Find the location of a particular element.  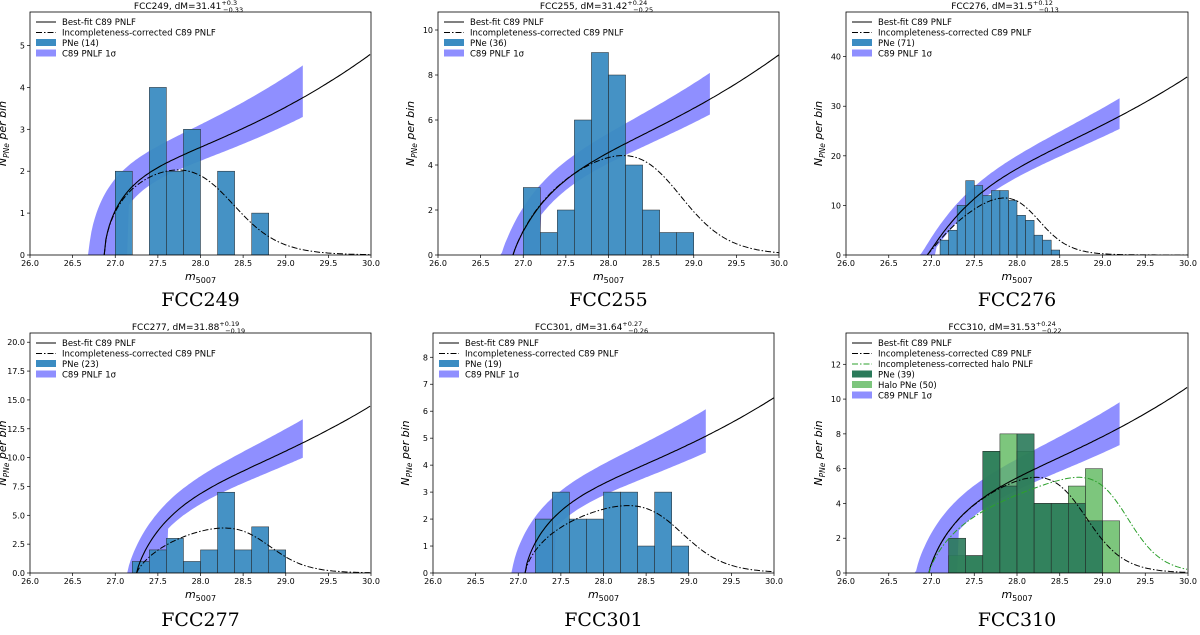

panel-caption: FCC276 is located at coordinates (1017, 300).